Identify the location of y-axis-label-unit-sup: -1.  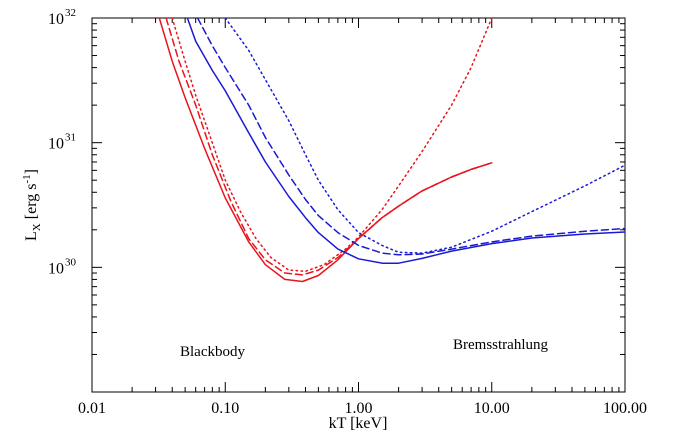
(27, 178).